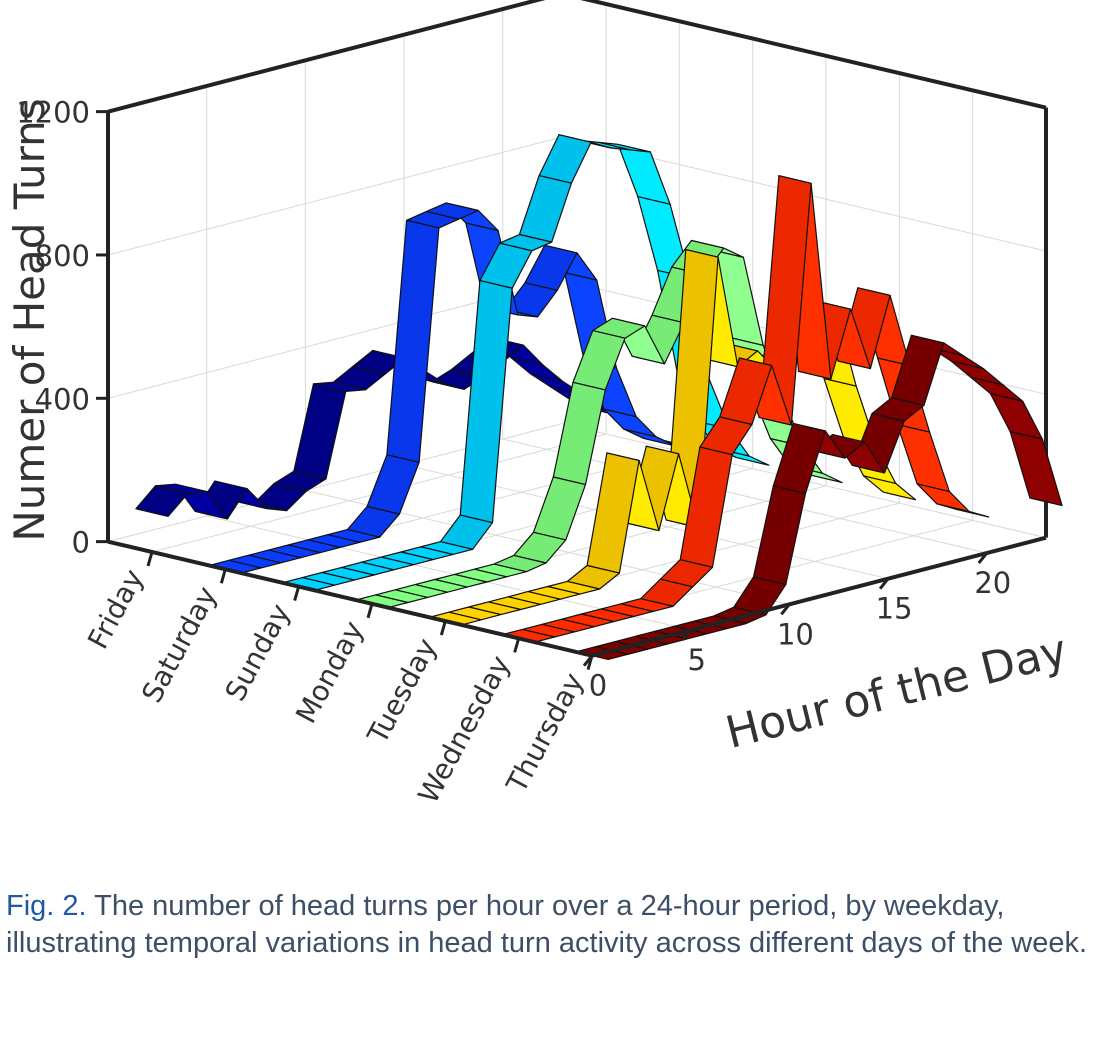 Image resolution: width=1108 pixels, height=1038 pixels. What do you see at coordinates (81, 543) in the screenshot?
I see `z-tick-label: 0` at bounding box center [81, 543].